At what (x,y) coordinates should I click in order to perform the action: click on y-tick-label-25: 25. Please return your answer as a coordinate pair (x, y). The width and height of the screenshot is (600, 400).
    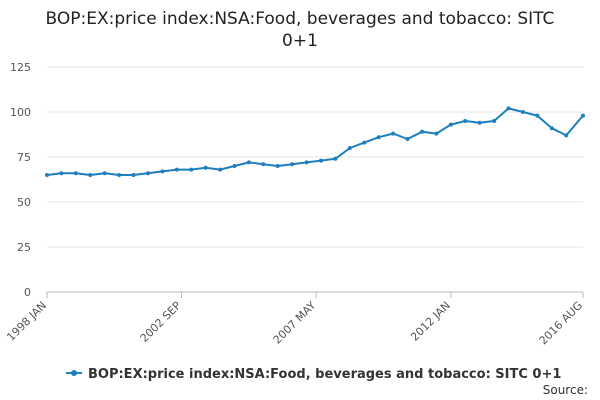
    Looking at the image, I should click on (24, 247).